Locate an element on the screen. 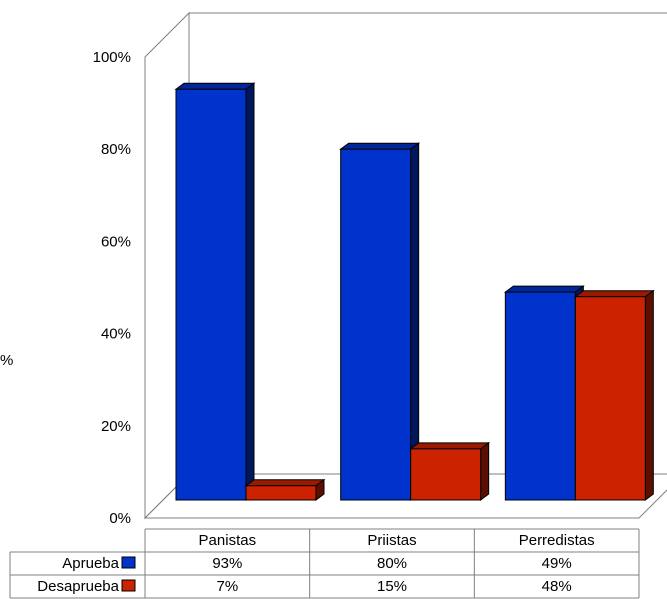 The width and height of the screenshot is (667, 599). table-category-label: Panistas is located at coordinates (228, 540).